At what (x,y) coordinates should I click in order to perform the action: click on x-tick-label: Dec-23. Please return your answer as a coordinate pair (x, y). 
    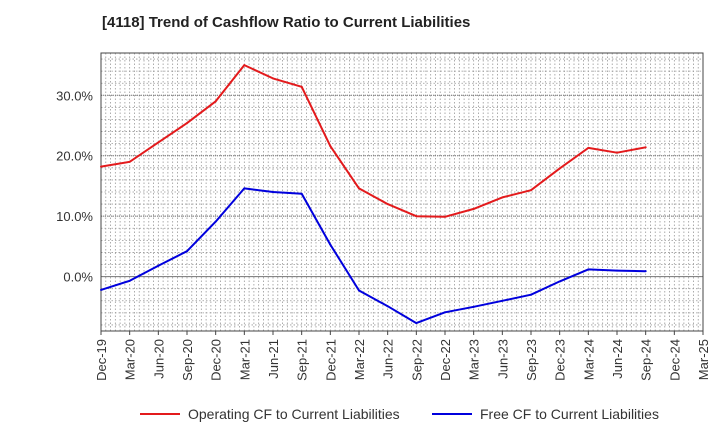
    Looking at the image, I should click on (560, 360).